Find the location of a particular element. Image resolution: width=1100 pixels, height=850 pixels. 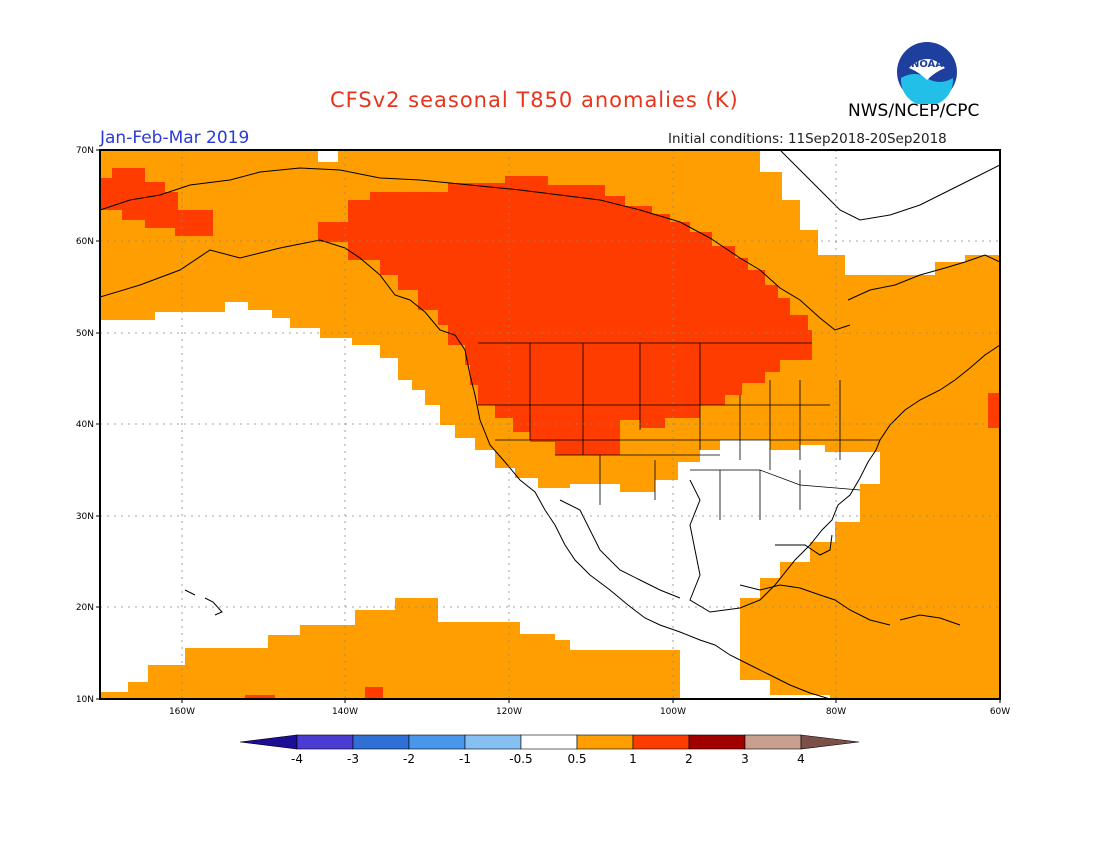

anomaly-region-neutral-greenland is located at coordinates (880, 209).